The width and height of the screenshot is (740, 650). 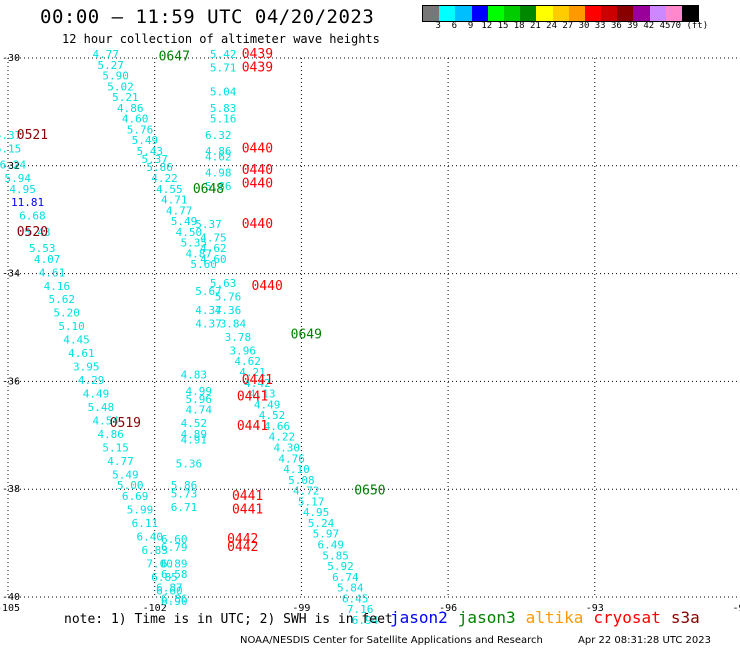 What do you see at coordinates (286, 447) in the screenshot?
I see `swh-value-label: 4.30` at bounding box center [286, 447].